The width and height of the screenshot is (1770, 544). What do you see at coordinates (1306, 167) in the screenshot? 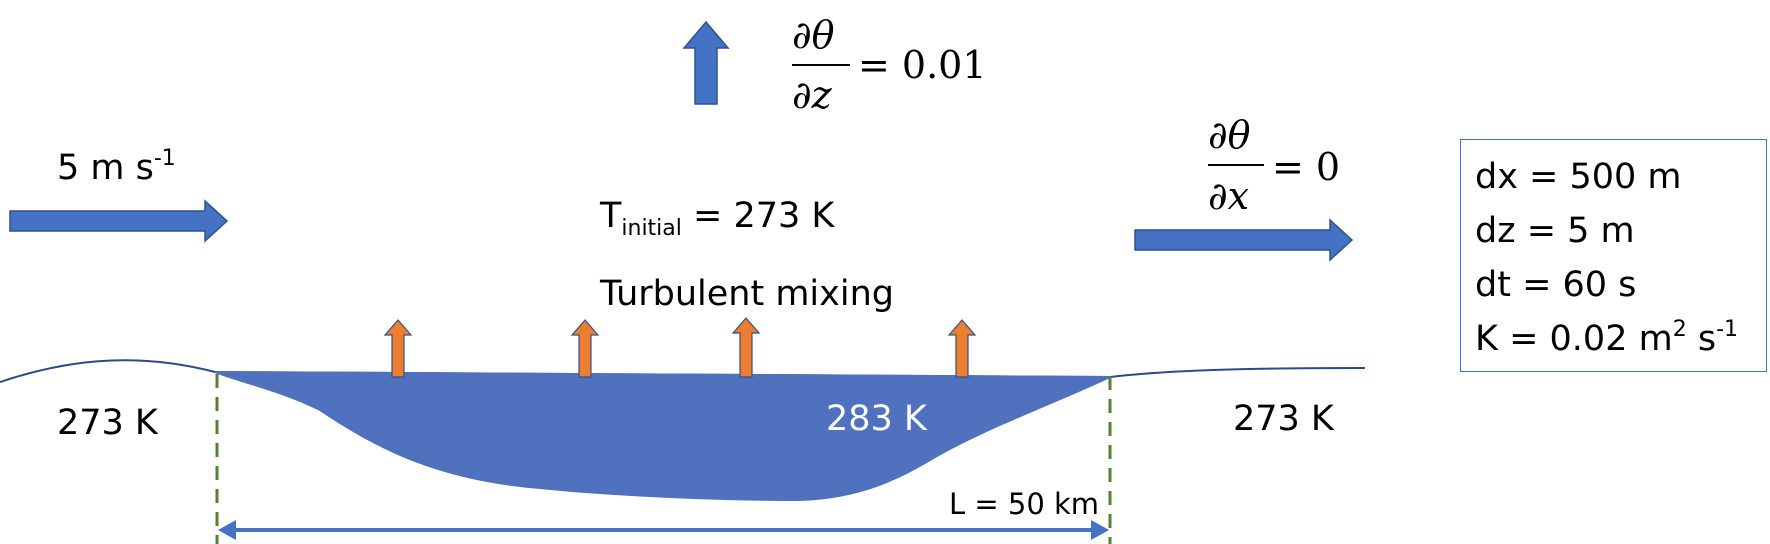
I see `horizontal-gradient-value: = 0` at bounding box center [1306, 167].